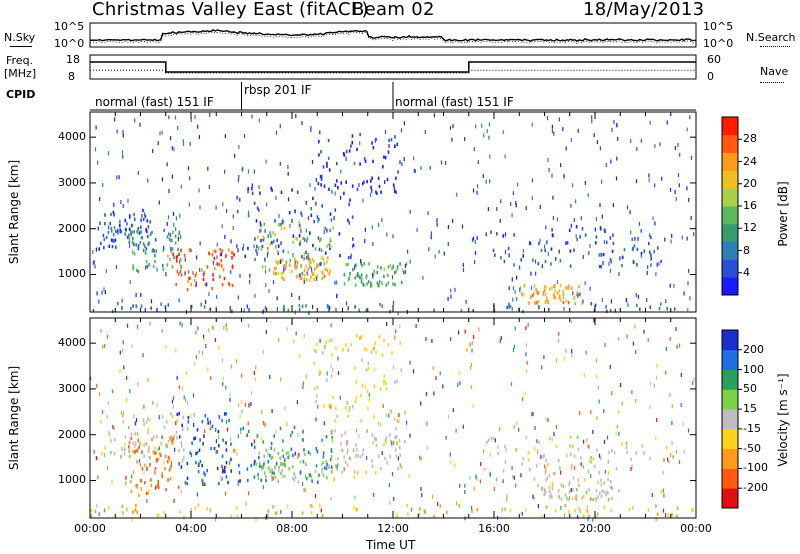  What do you see at coordinates (494, 528) in the screenshot?
I see `x-tick-label: 16:00` at bounding box center [494, 528].